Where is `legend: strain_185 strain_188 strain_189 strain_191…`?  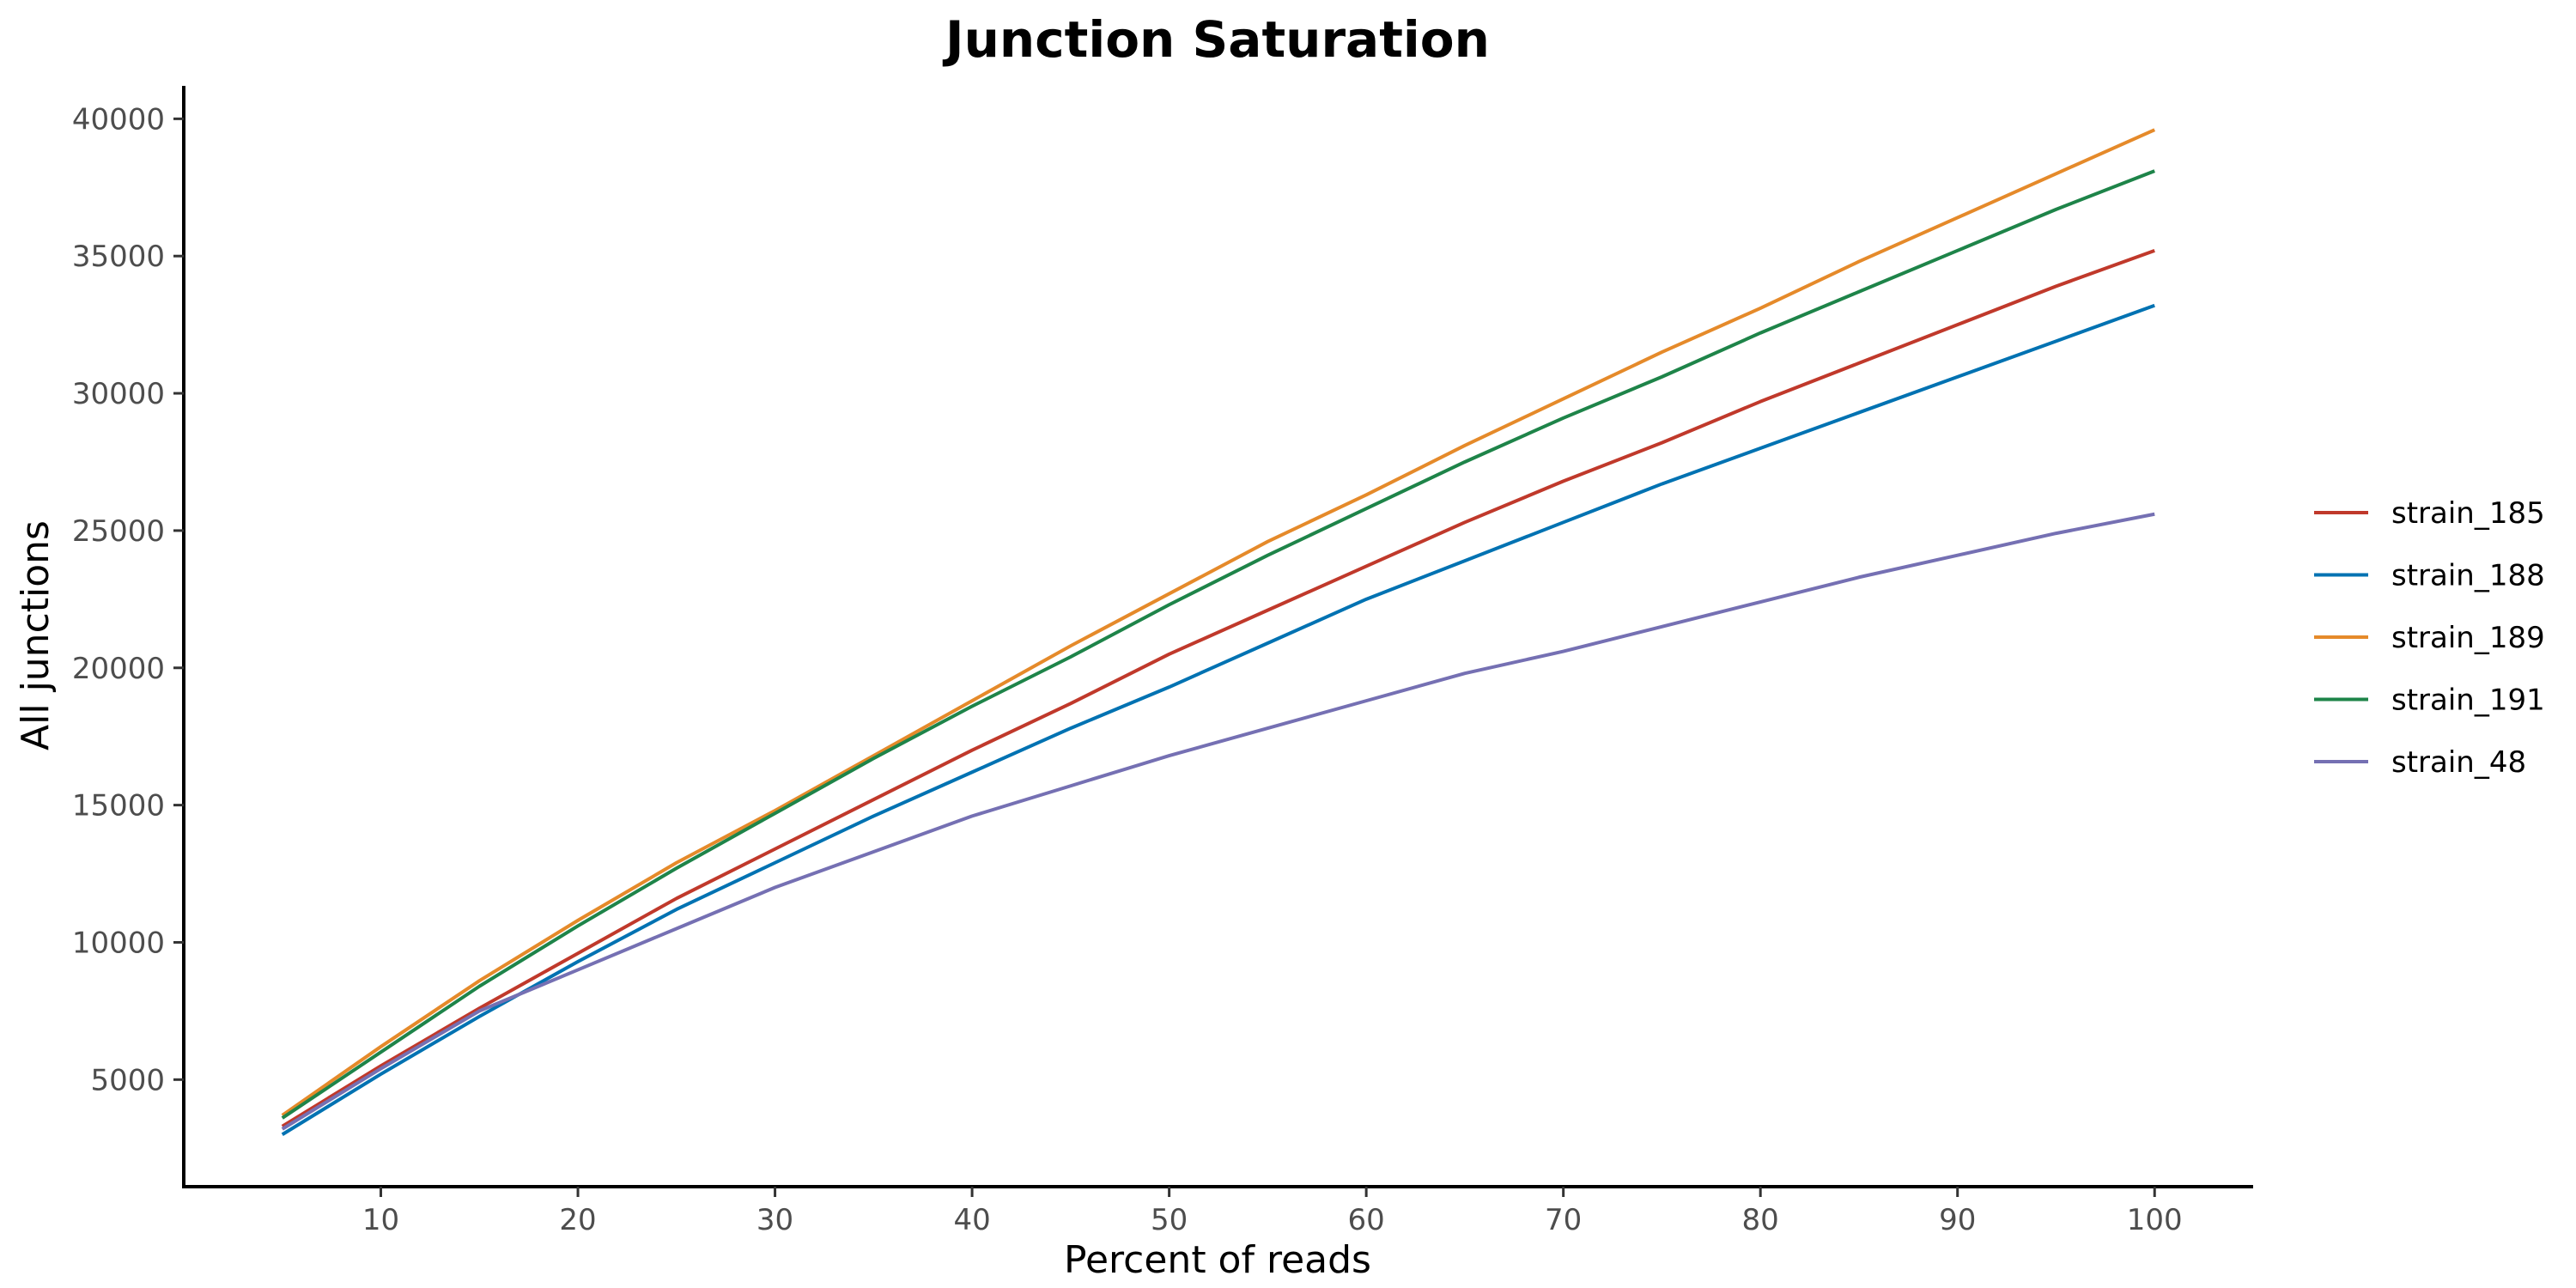
legend: strain_185 strain_188 strain_189 strain_191… is located at coordinates (2429, 638).